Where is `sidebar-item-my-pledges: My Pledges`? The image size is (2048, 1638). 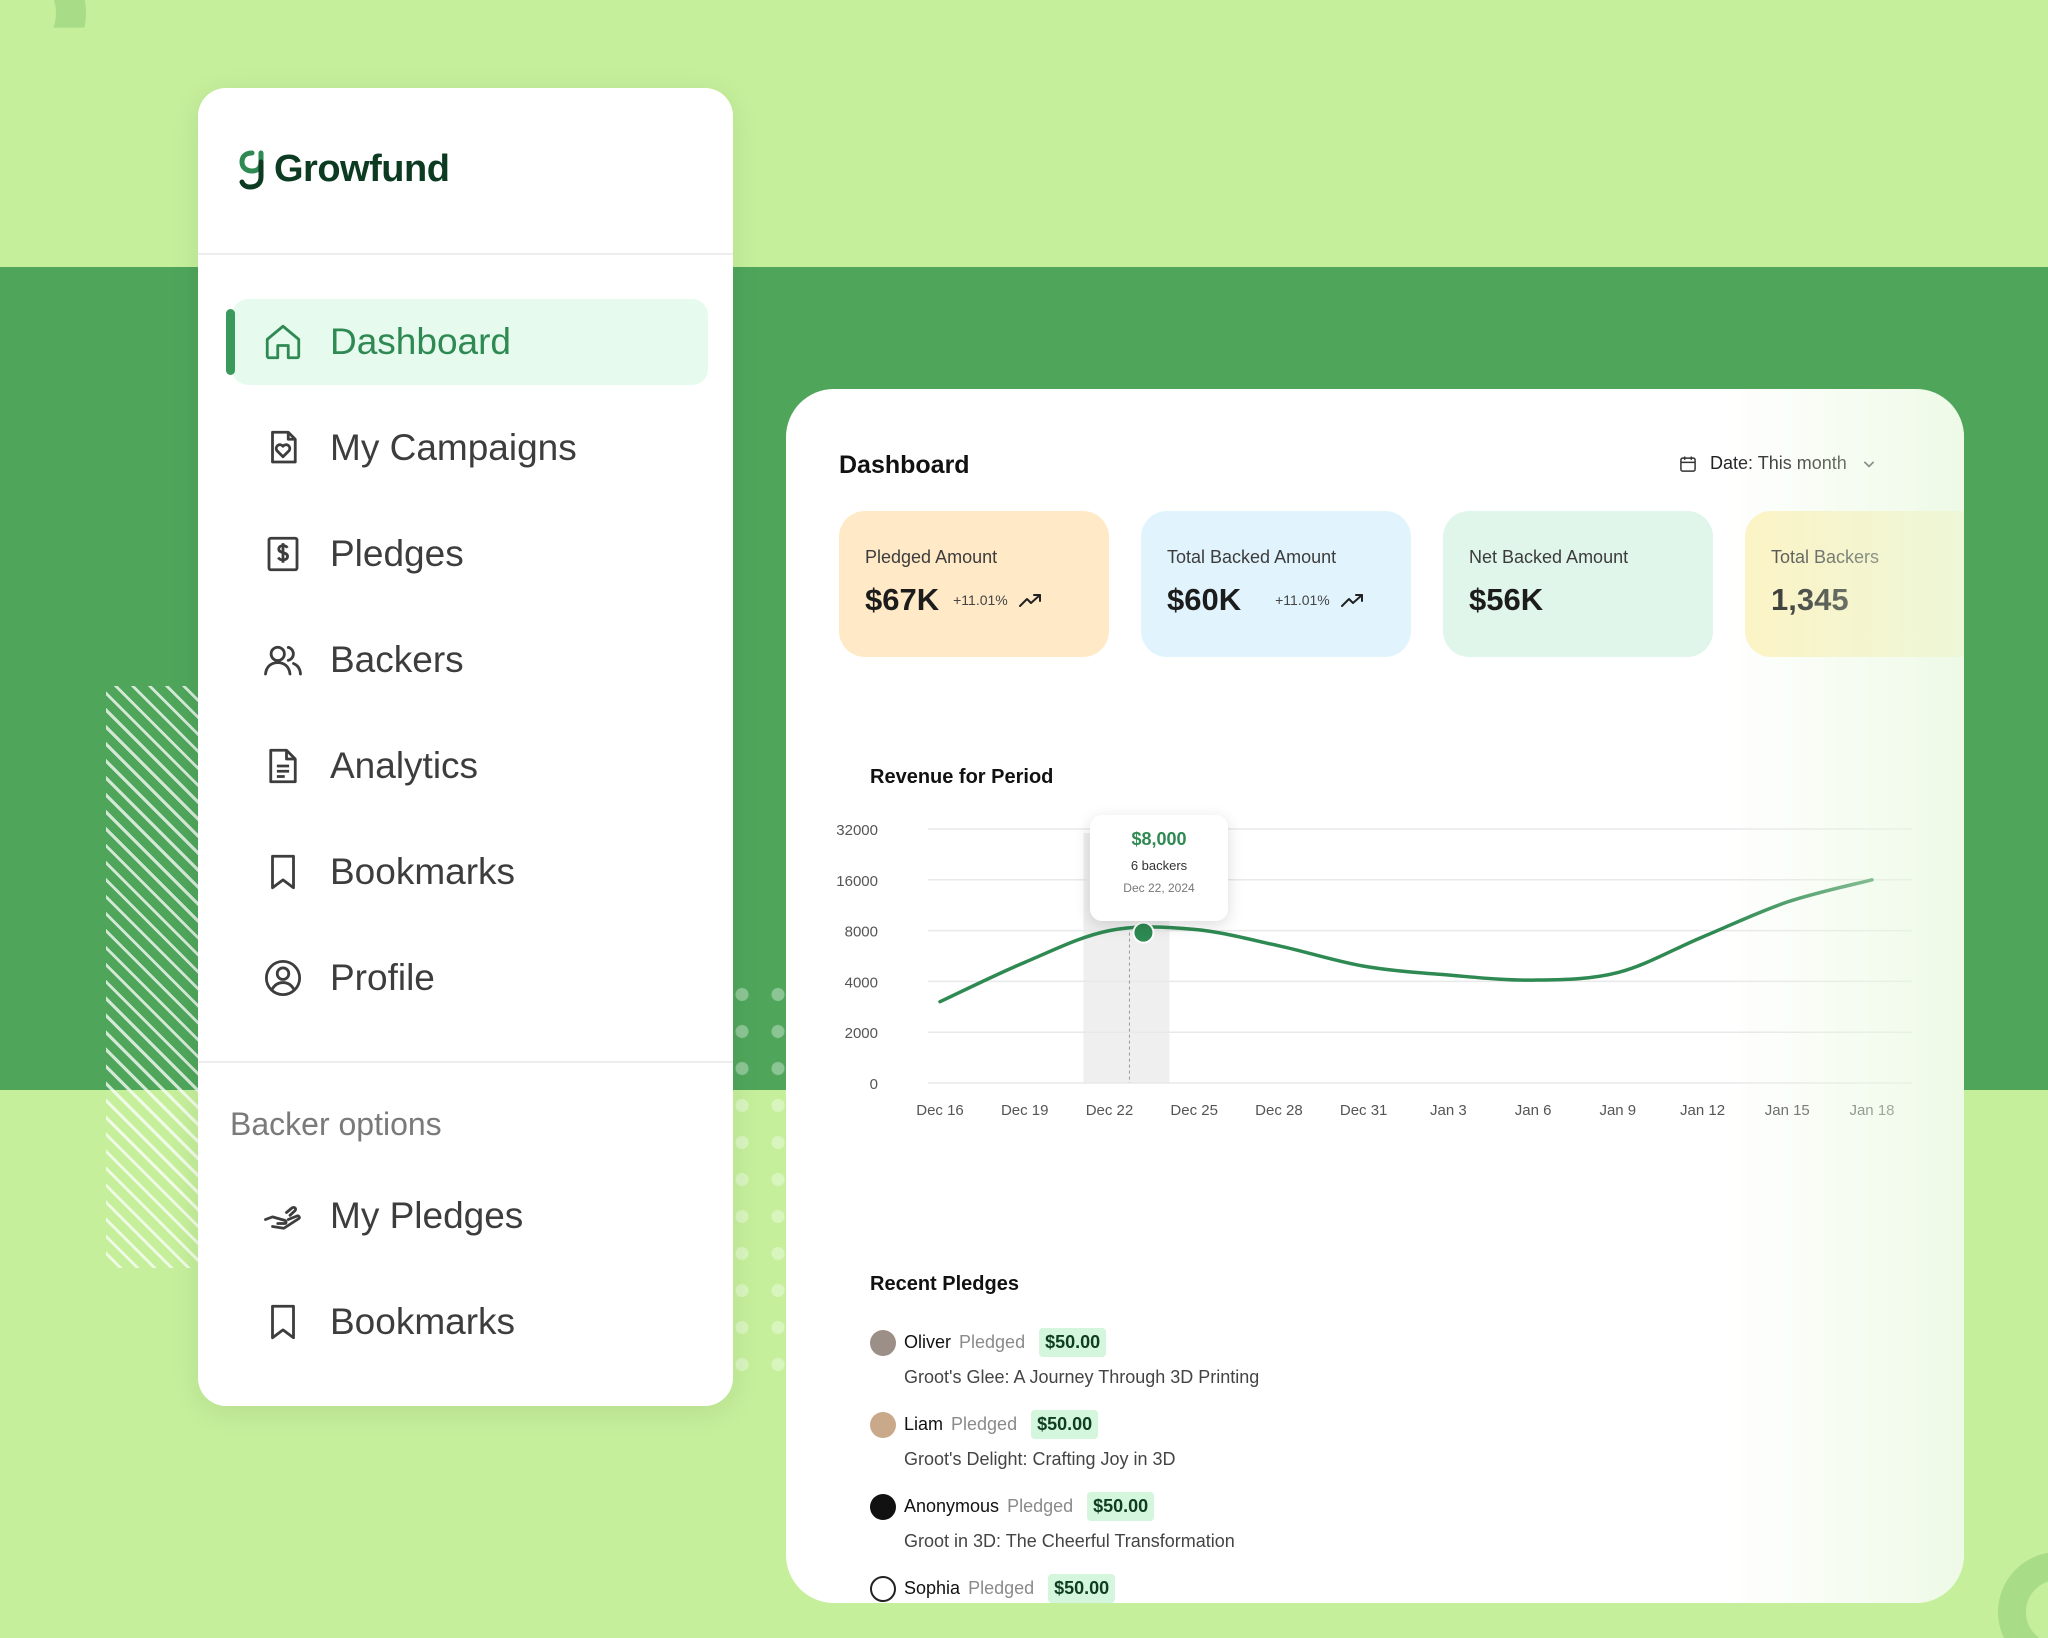 sidebar-item-my-pledges: My Pledges is located at coordinates (470, 1216).